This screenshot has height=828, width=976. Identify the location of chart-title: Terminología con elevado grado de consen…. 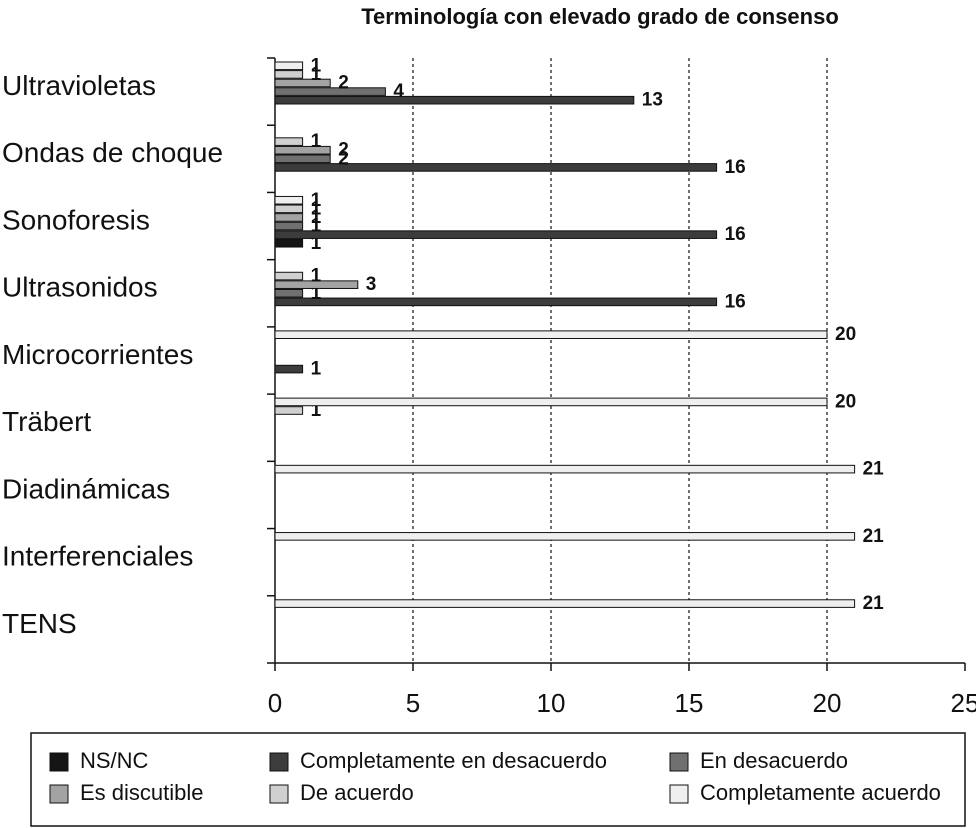
(600, 16).